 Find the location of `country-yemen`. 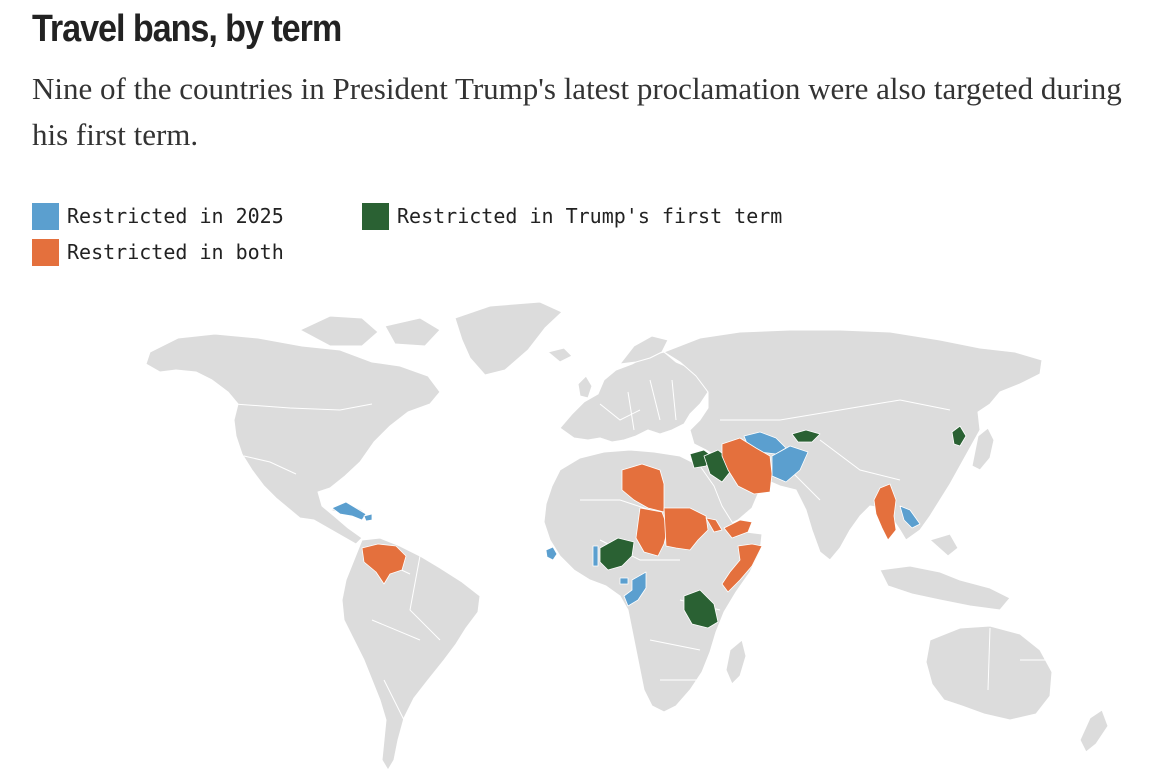

country-yemen is located at coordinates (738, 529).